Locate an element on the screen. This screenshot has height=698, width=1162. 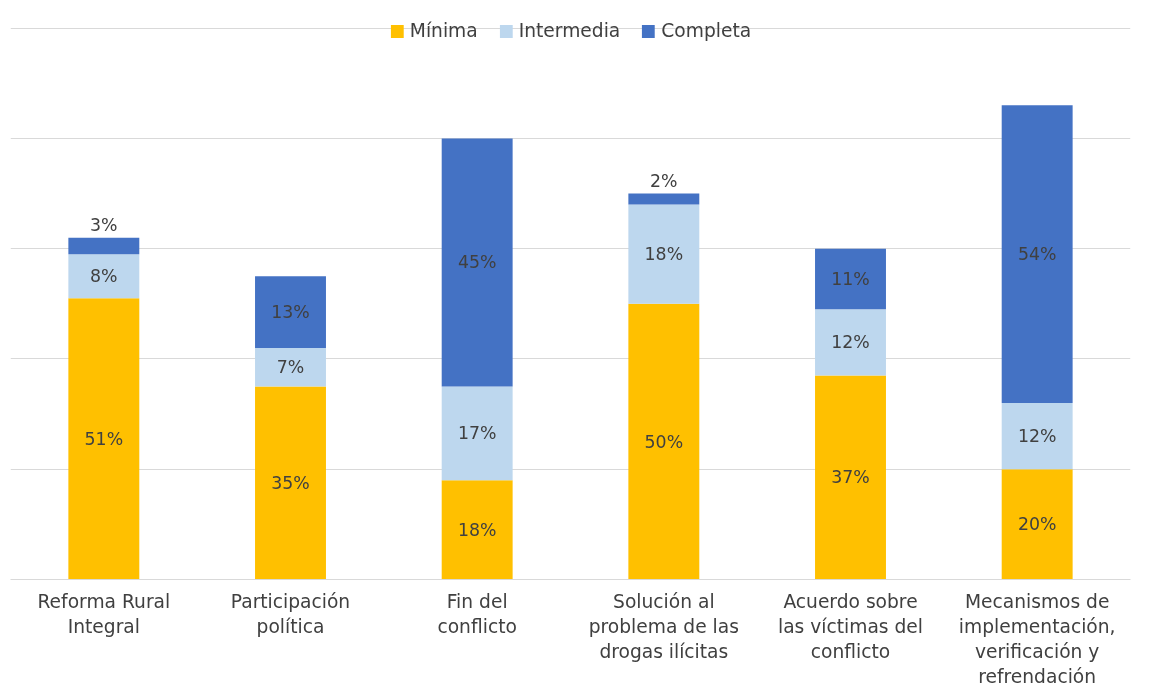
data-label: 35% is located at coordinates (290, 483).